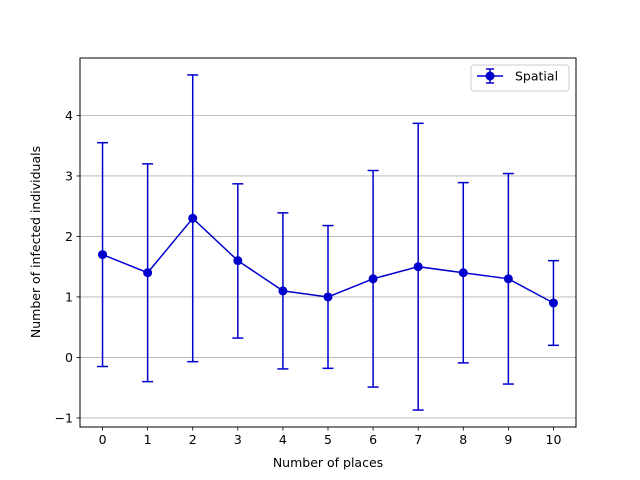  I want to click on x-tick-label: 1, so click(148, 439).